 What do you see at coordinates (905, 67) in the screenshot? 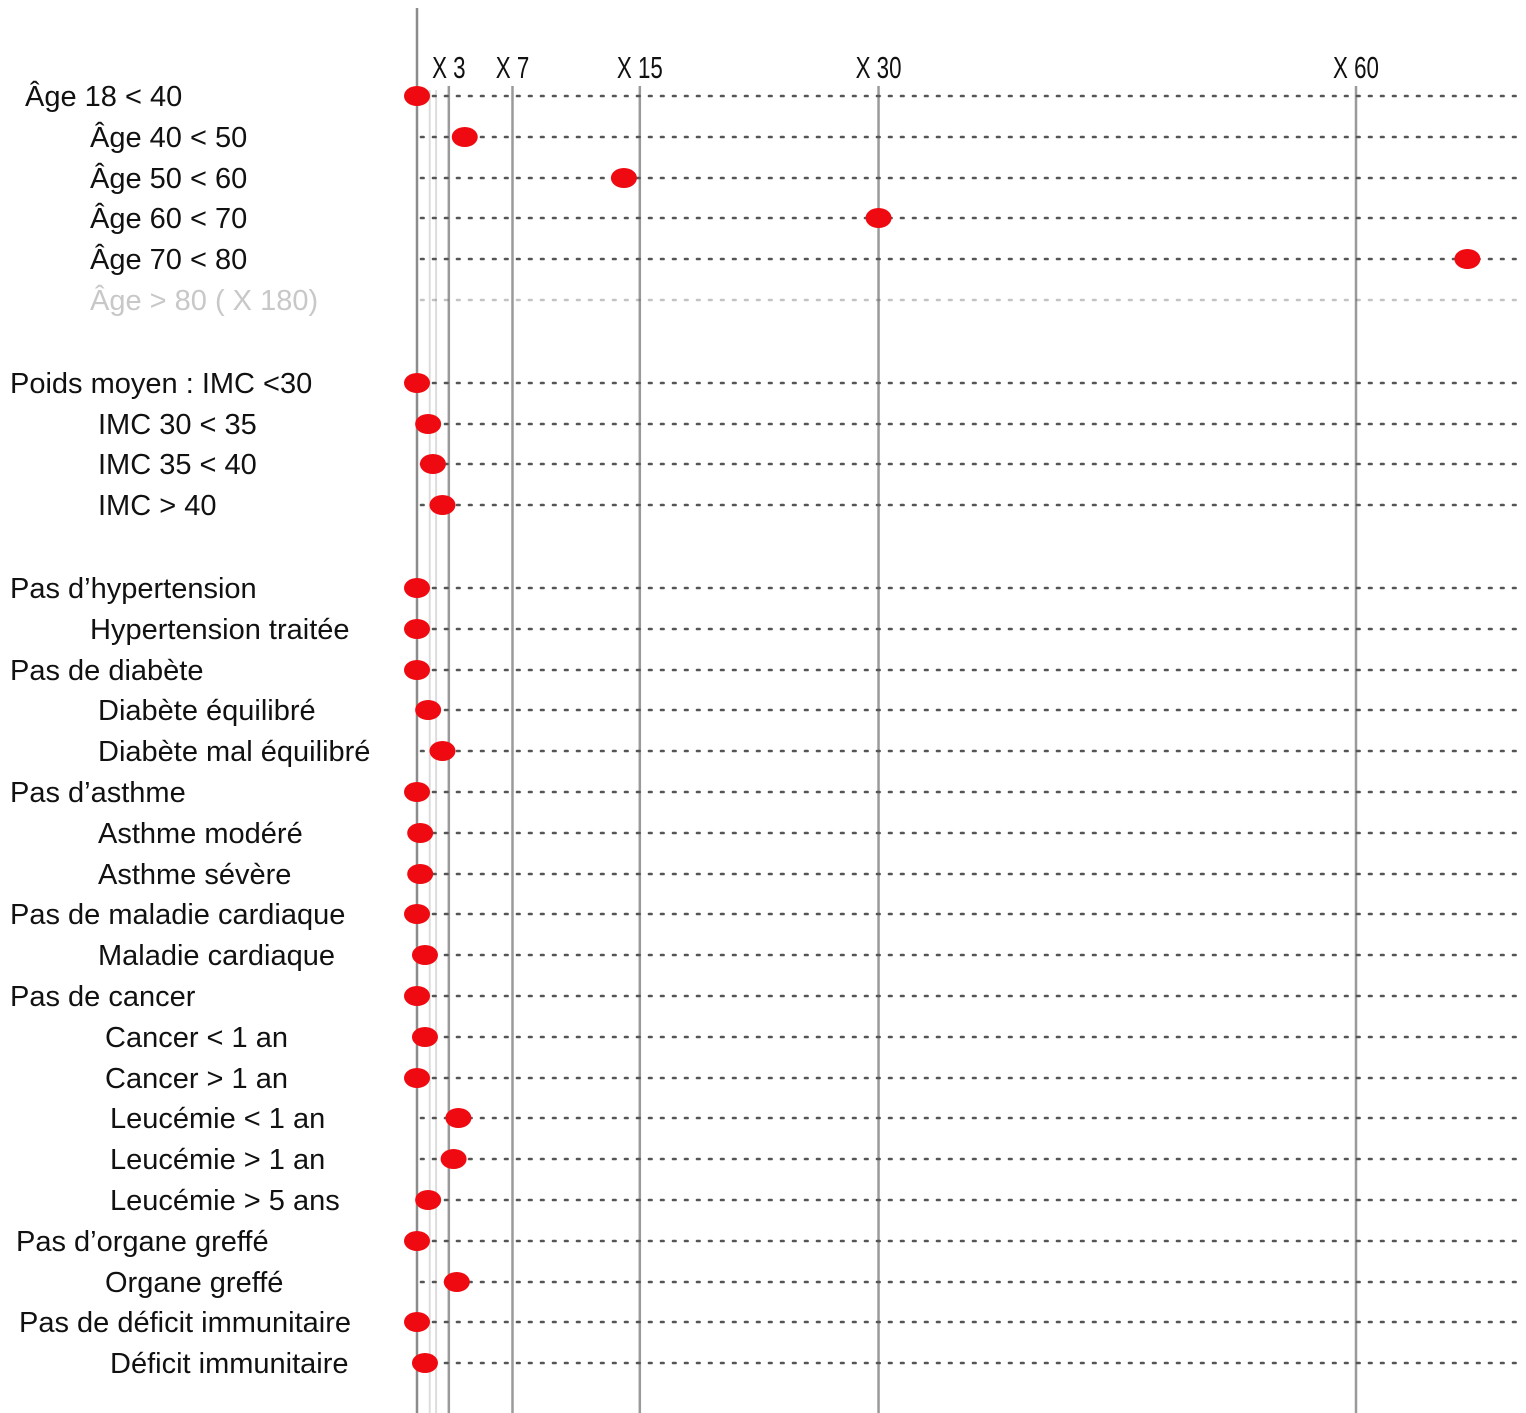
I see `reference-tick-labels: X 3 X 7 X 15 X 30 X 60` at bounding box center [905, 67].